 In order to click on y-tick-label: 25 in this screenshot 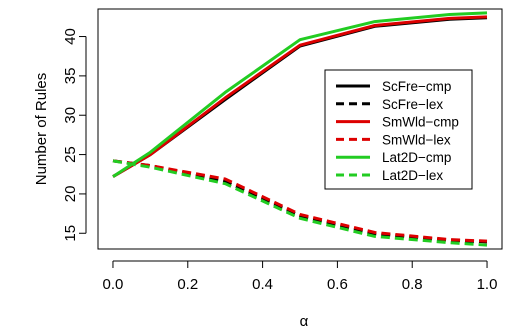, I will do `click(70, 154)`.